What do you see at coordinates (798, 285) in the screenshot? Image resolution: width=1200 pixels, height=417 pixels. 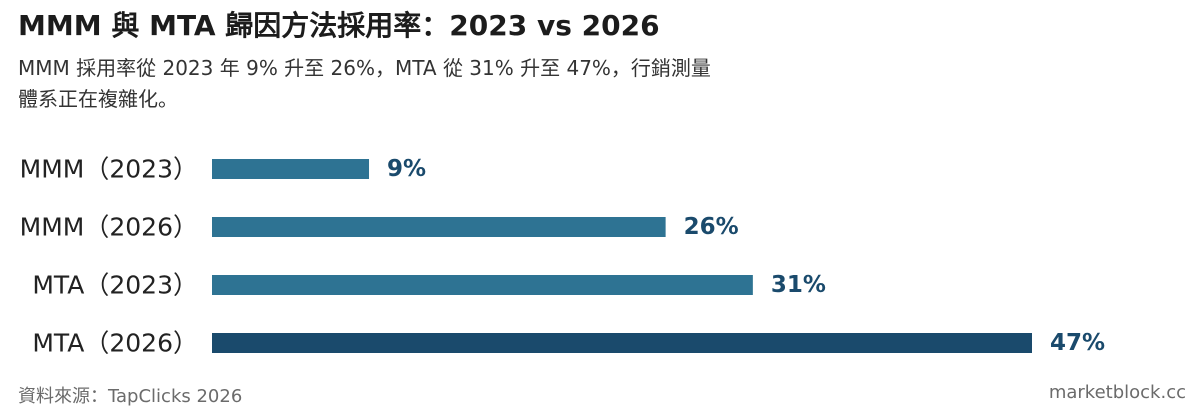 I see `value-label: 31%` at bounding box center [798, 285].